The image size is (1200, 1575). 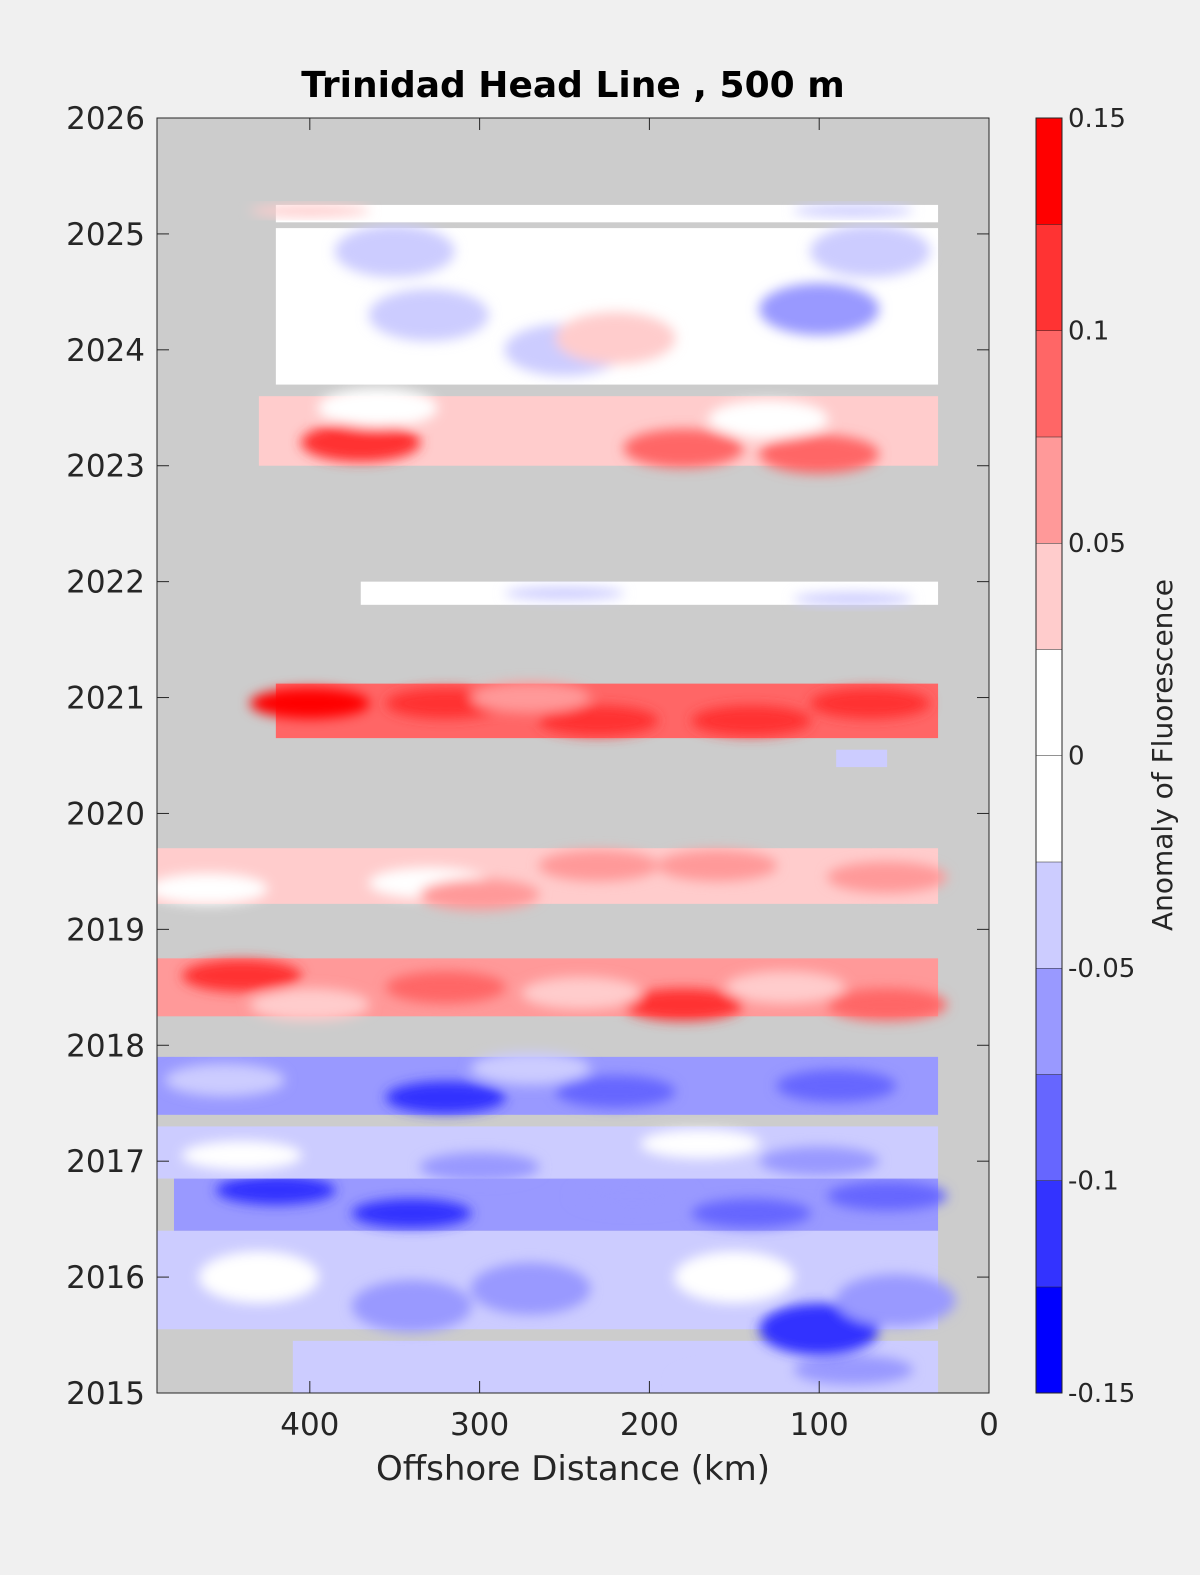 I want to click on y-tick-label: 2018, so click(x=105, y=1046).